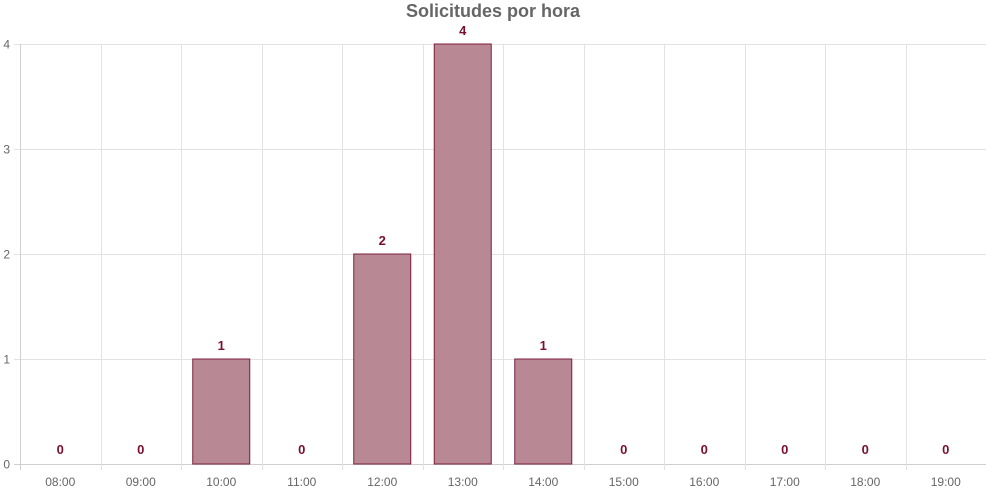 The width and height of the screenshot is (986, 493). I want to click on y-tick-label: 1, so click(6, 360).